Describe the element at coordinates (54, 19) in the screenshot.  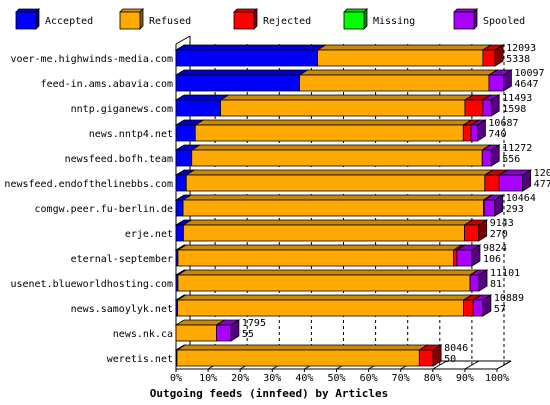
I see `legend-item-accepted: Accepted` at that location.